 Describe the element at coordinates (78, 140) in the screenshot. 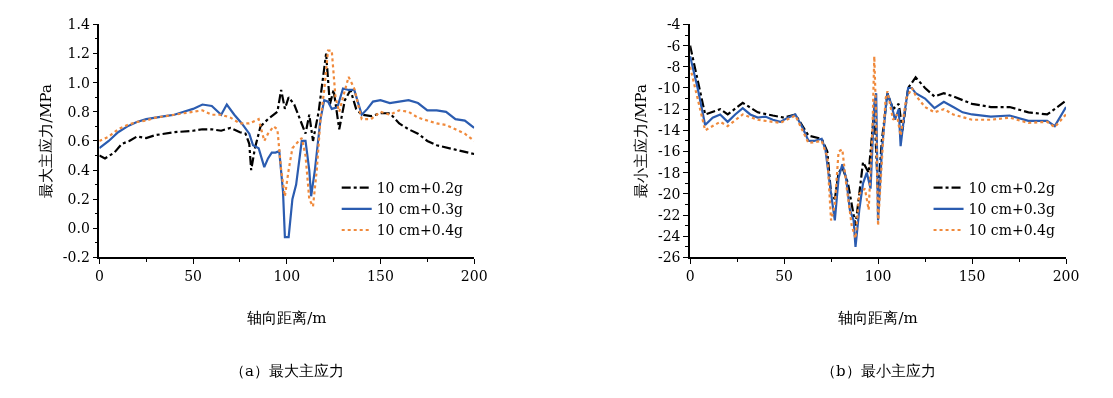

I see `y-tick-label: 0.6` at that location.